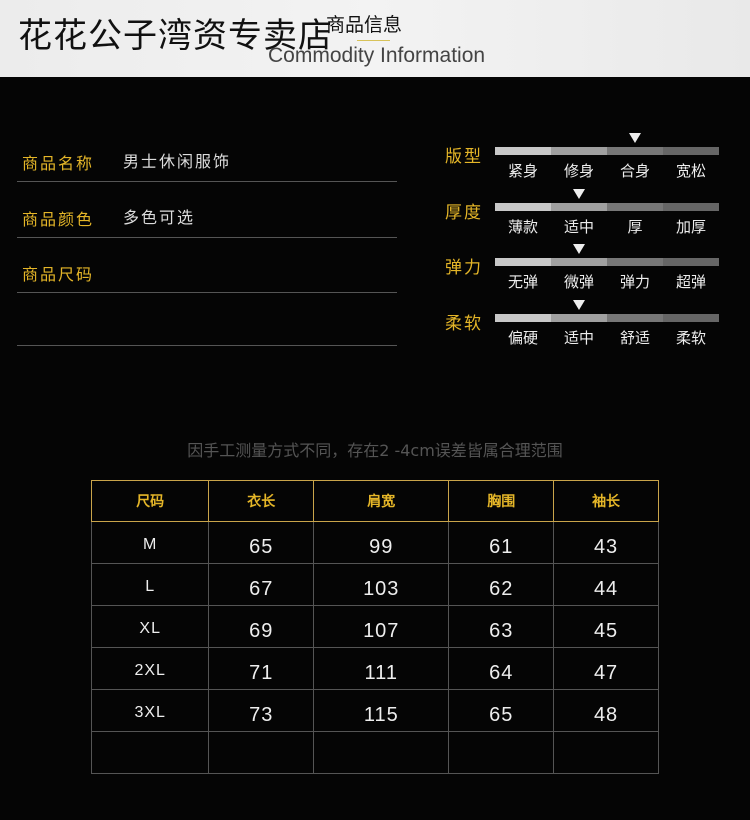  I want to click on table-row: L 67 103 62 44, so click(374, 584).